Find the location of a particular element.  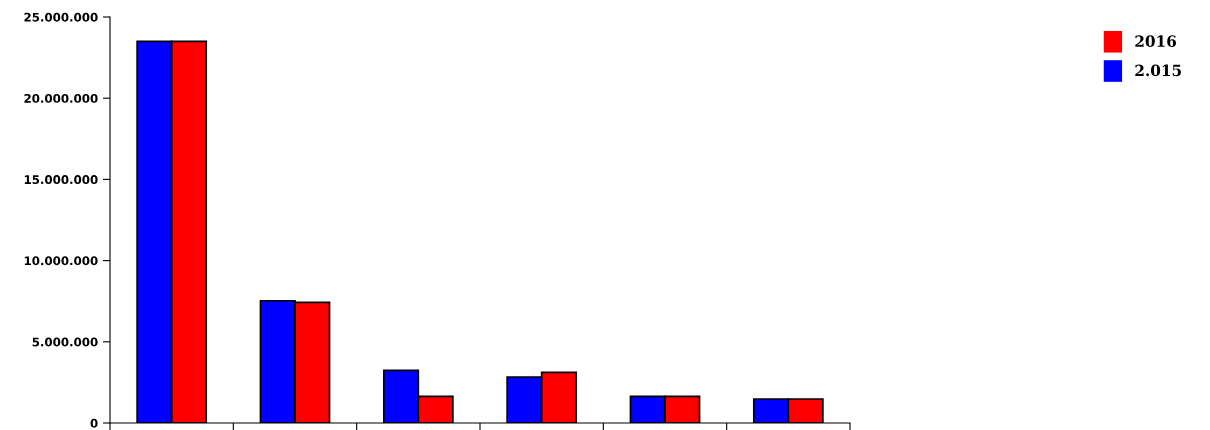

y-tick-label: 10.000.000 is located at coordinates (61, 261).